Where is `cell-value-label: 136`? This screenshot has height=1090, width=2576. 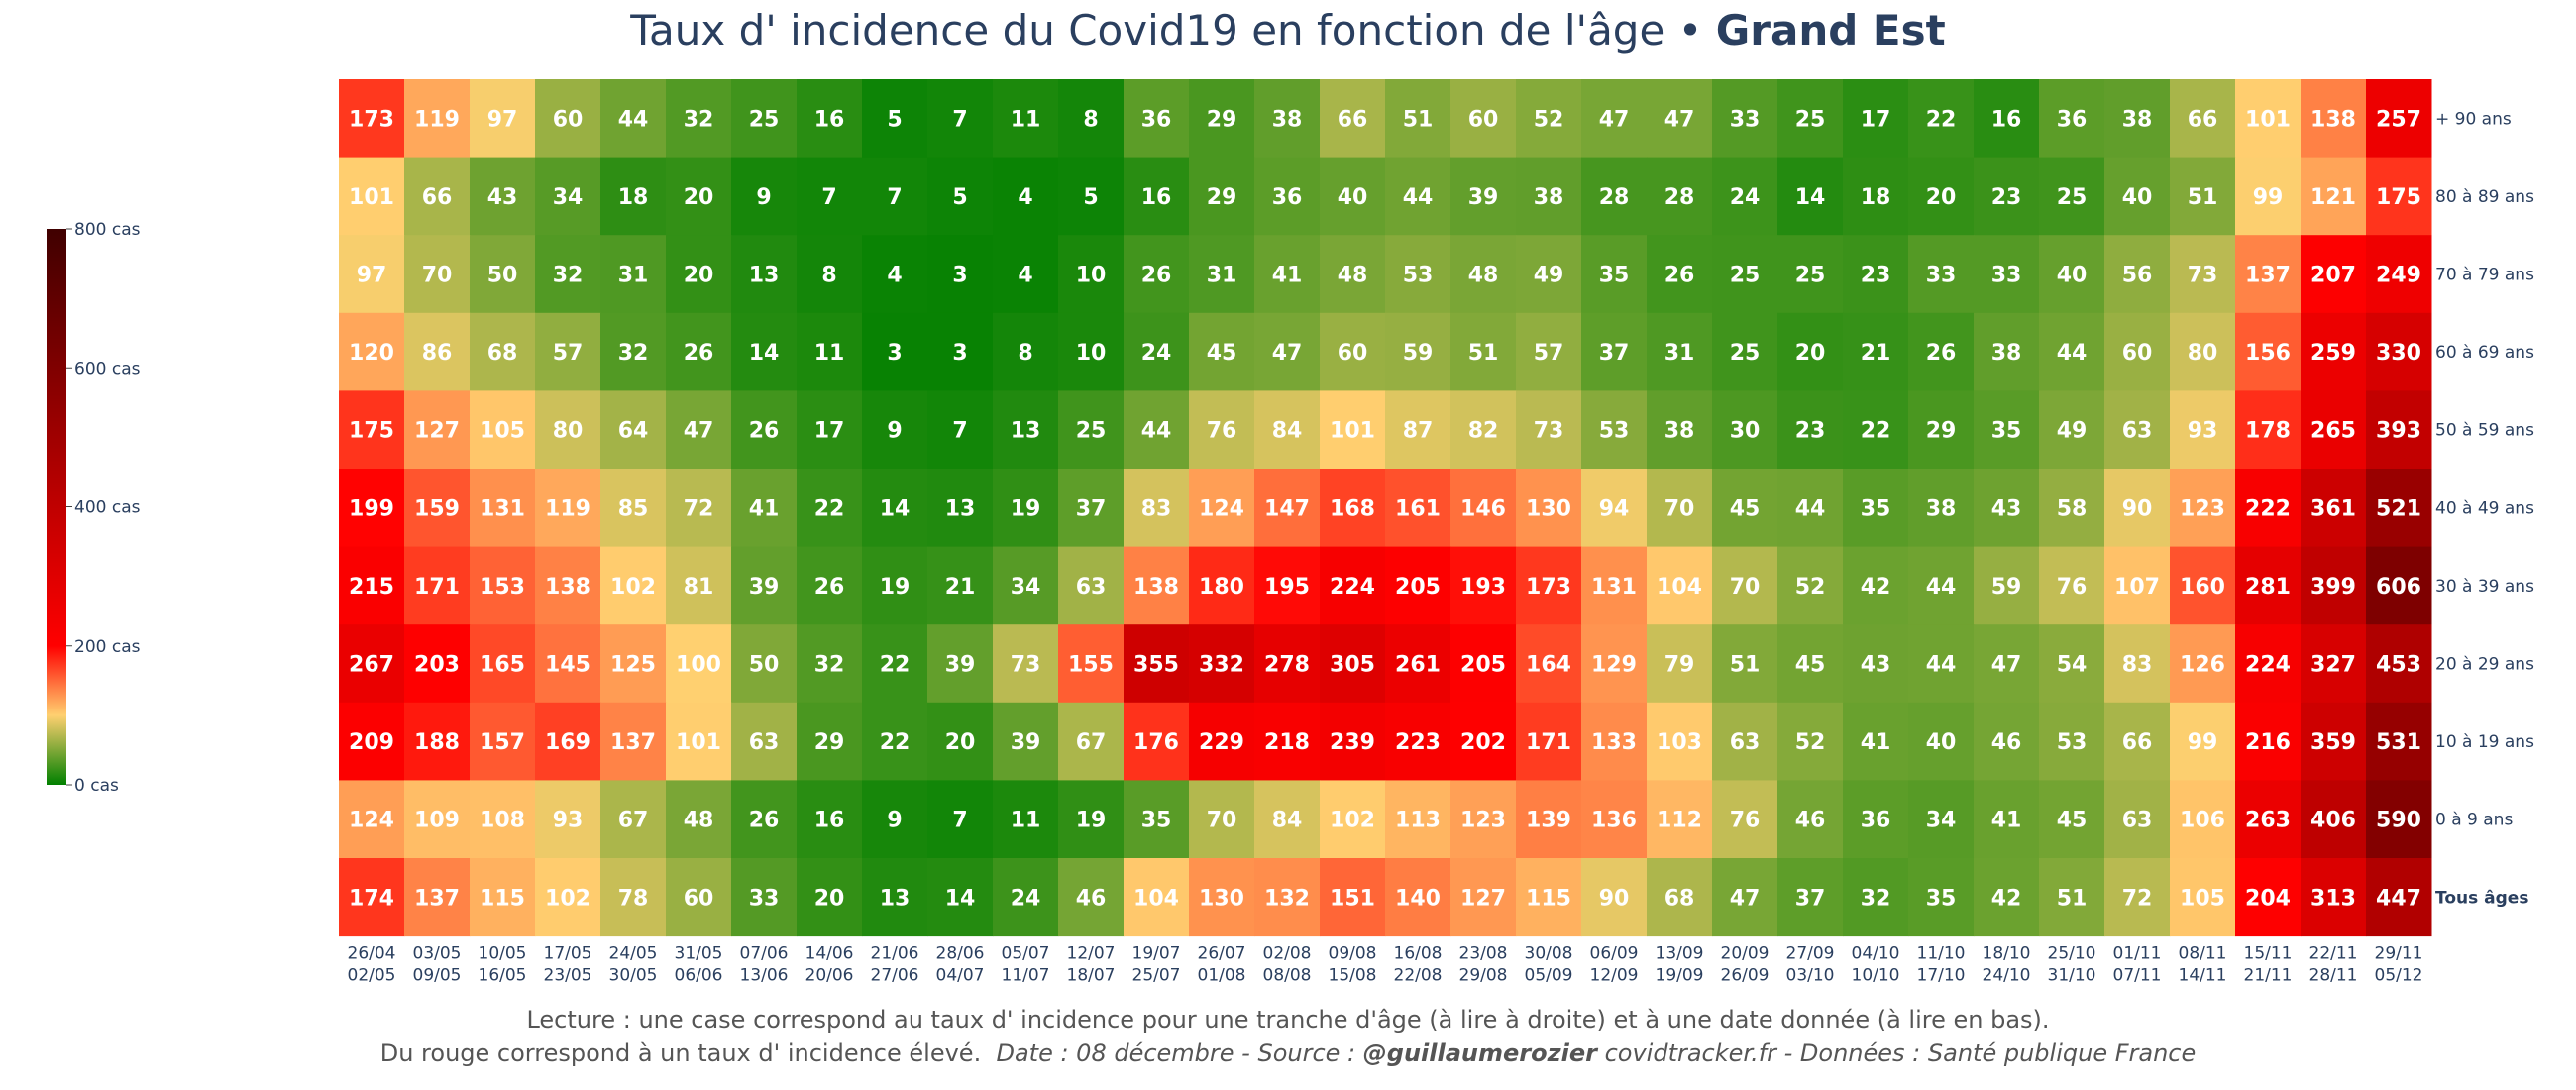
cell-value-label: 136 is located at coordinates (1614, 821).